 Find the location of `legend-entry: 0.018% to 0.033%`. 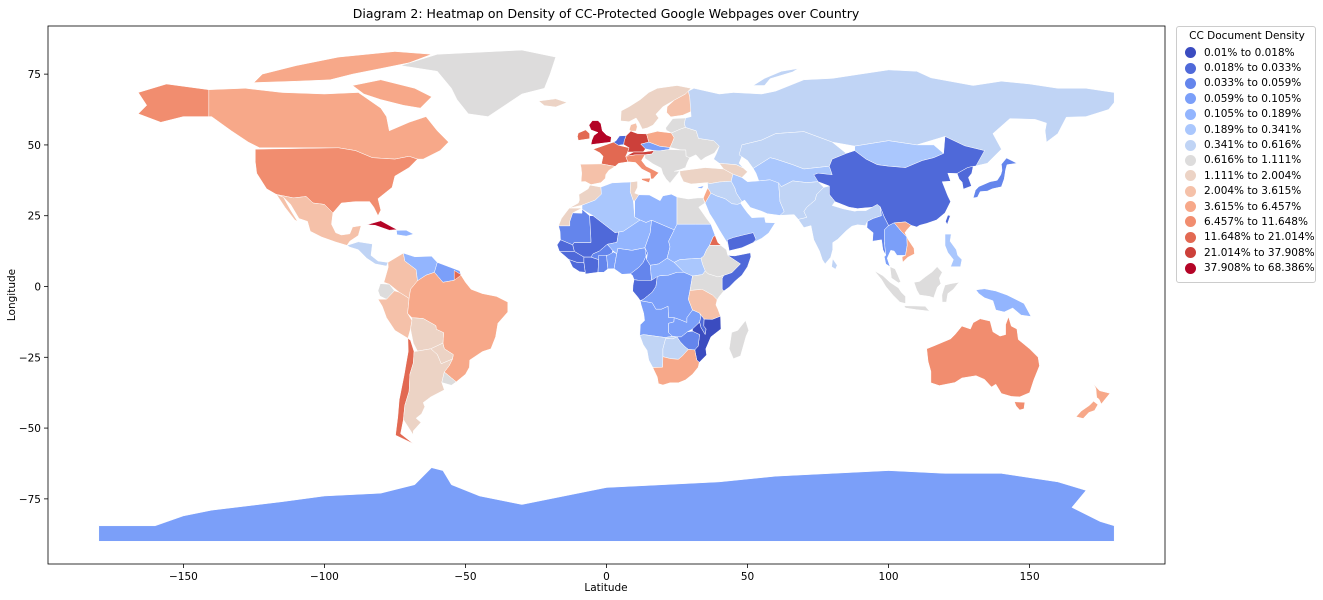

legend-entry: 0.018% to 0.033% is located at coordinates (1247, 67).